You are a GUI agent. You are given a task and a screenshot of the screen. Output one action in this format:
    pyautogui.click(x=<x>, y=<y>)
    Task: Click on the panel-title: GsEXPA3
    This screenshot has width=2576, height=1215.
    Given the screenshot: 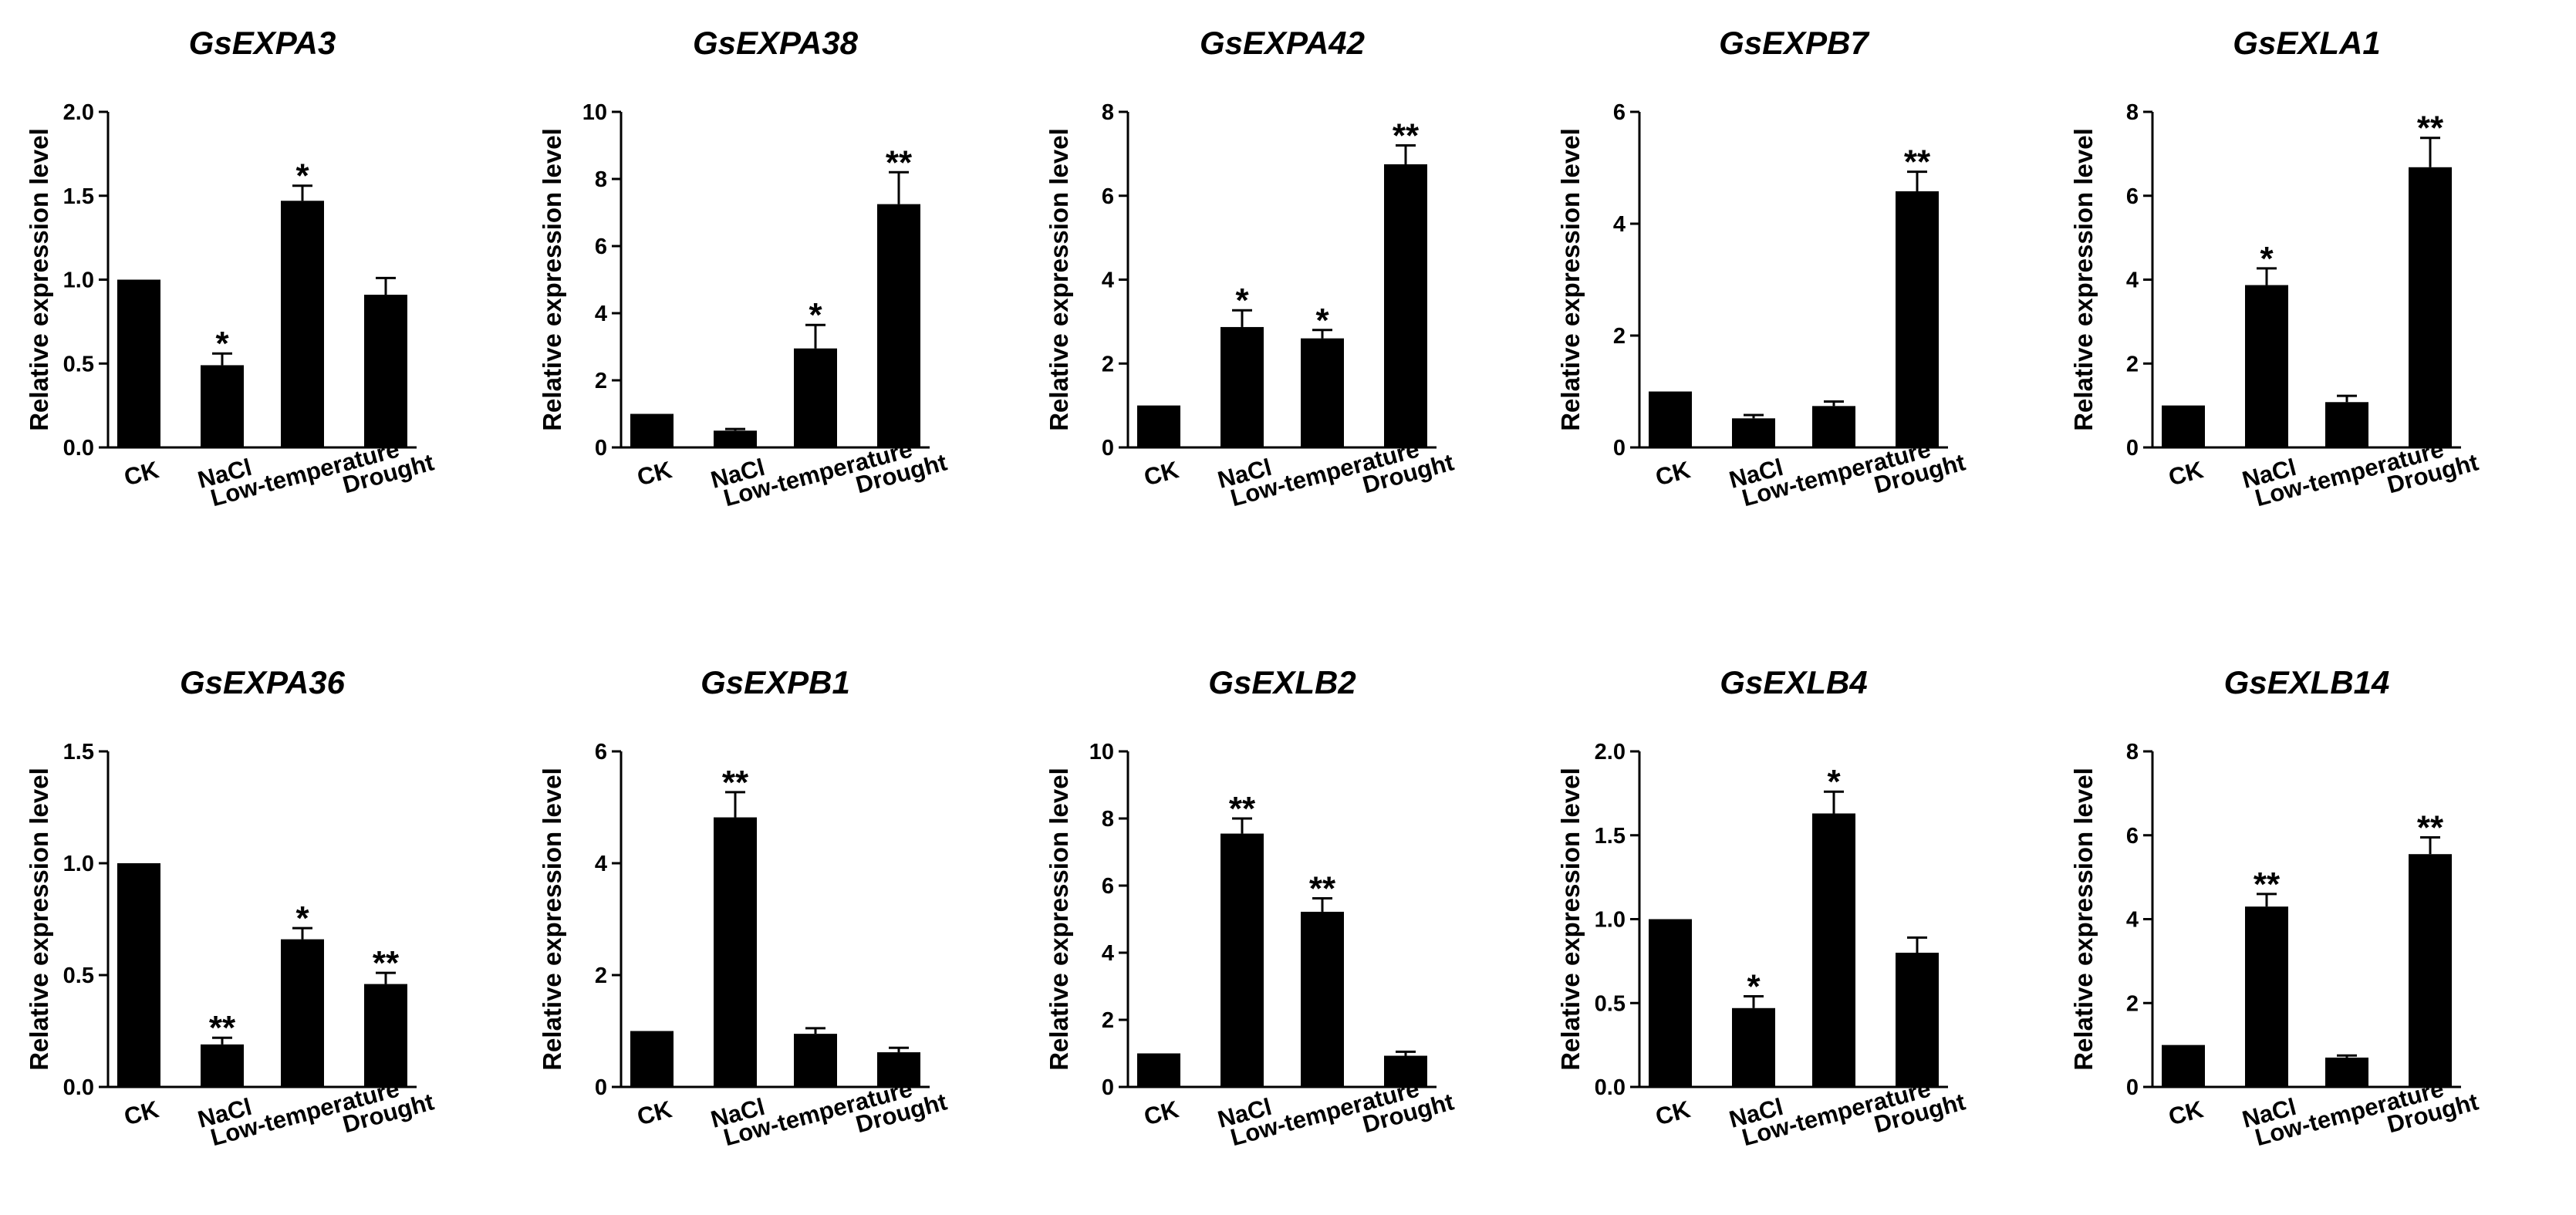 What is the action you would take?
    pyautogui.click(x=262, y=43)
    